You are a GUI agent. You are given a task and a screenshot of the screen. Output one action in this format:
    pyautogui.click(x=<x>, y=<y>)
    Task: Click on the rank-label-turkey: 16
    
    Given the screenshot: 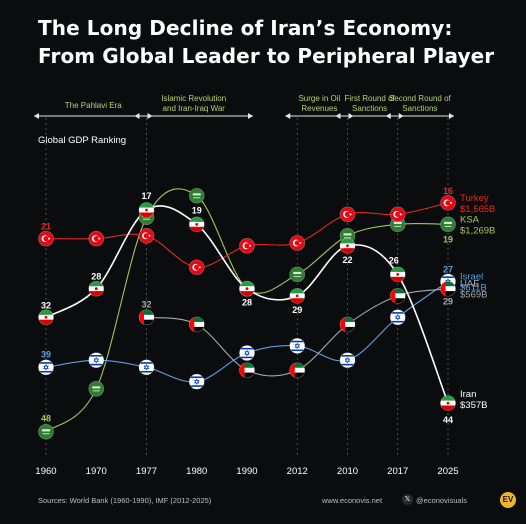 What is the action you would take?
    pyautogui.click(x=448, y=191)
    